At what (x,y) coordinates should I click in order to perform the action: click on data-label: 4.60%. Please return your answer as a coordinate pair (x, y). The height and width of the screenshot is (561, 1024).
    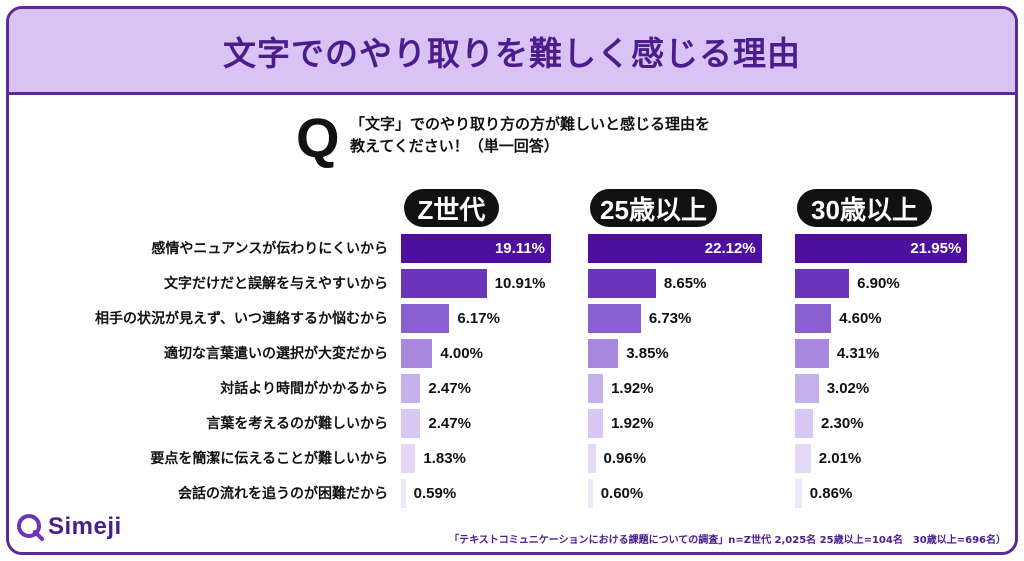
    Looking at the image, I should click on (860, 318).